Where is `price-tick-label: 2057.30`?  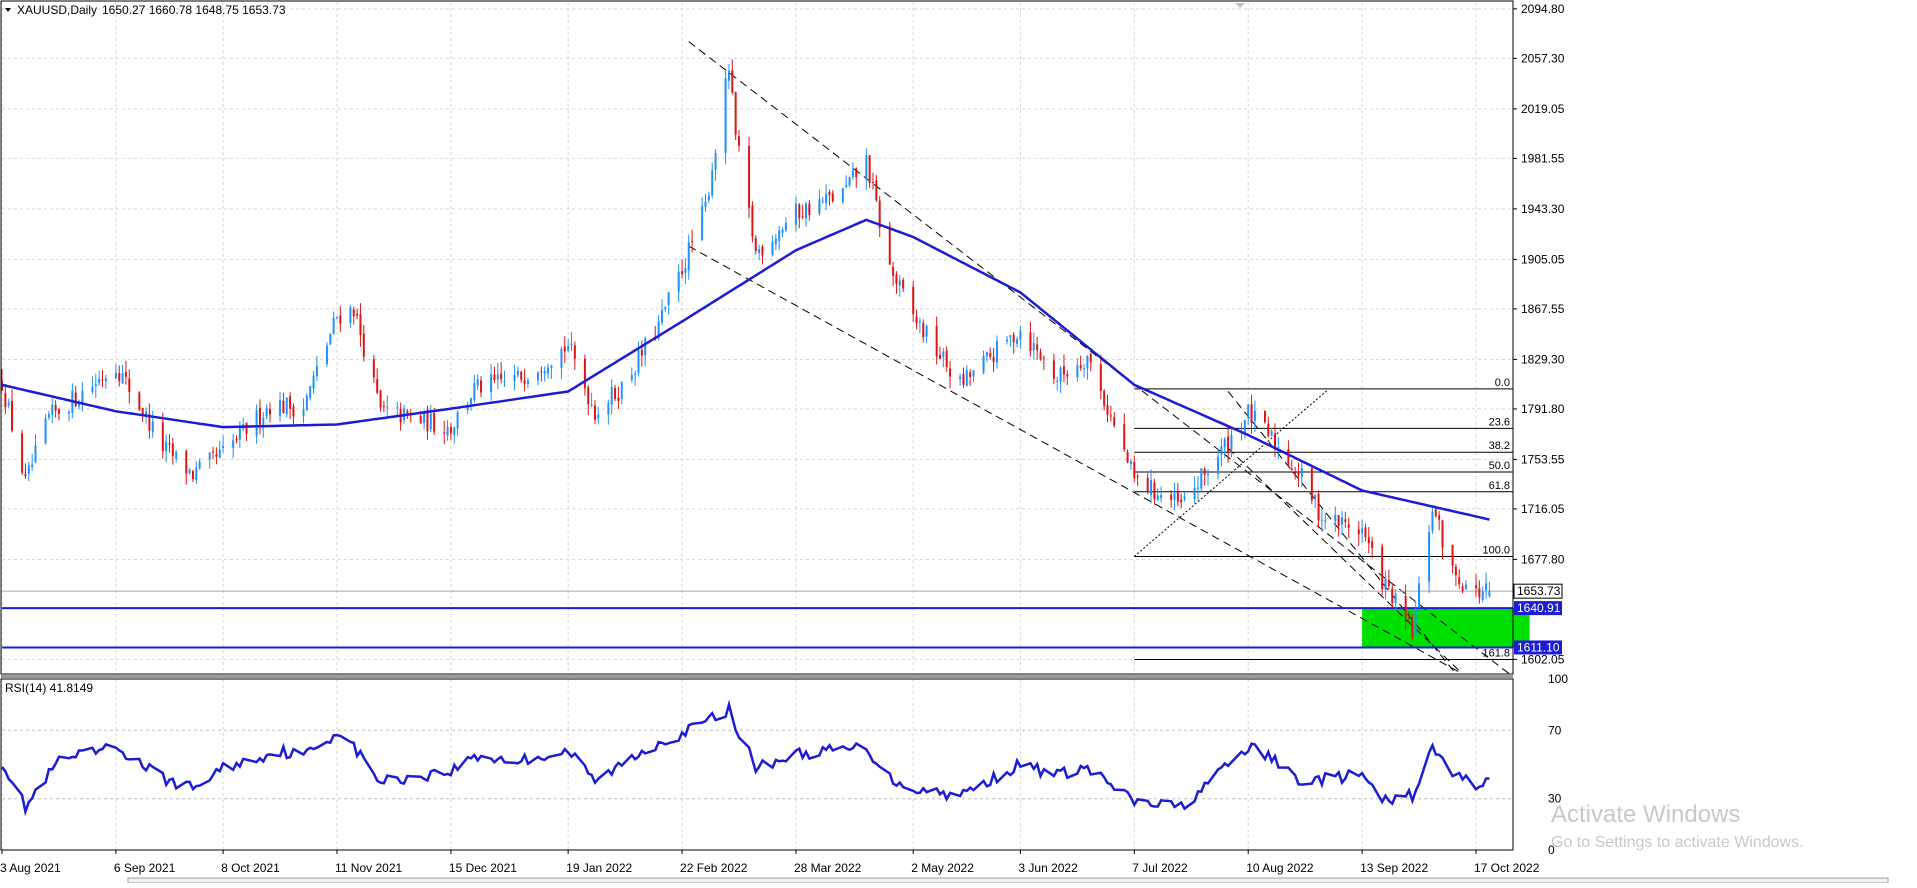 price-tick-label: 2057.30 is located at coordinates (1543, 58).